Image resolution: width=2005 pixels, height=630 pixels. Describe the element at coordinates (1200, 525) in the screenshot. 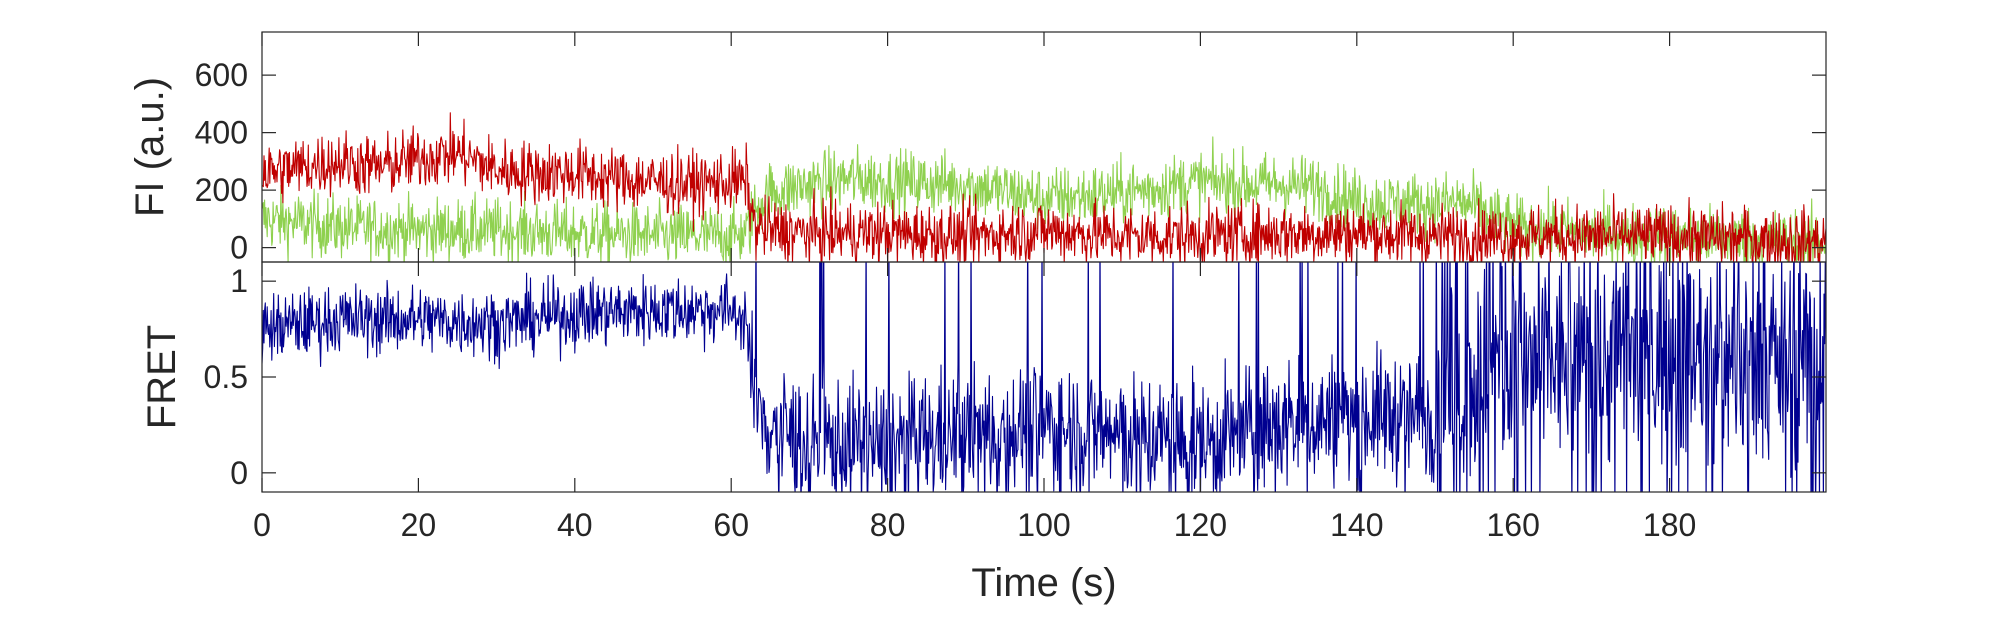

I see `bottom-xtick-label: 120` at that location.